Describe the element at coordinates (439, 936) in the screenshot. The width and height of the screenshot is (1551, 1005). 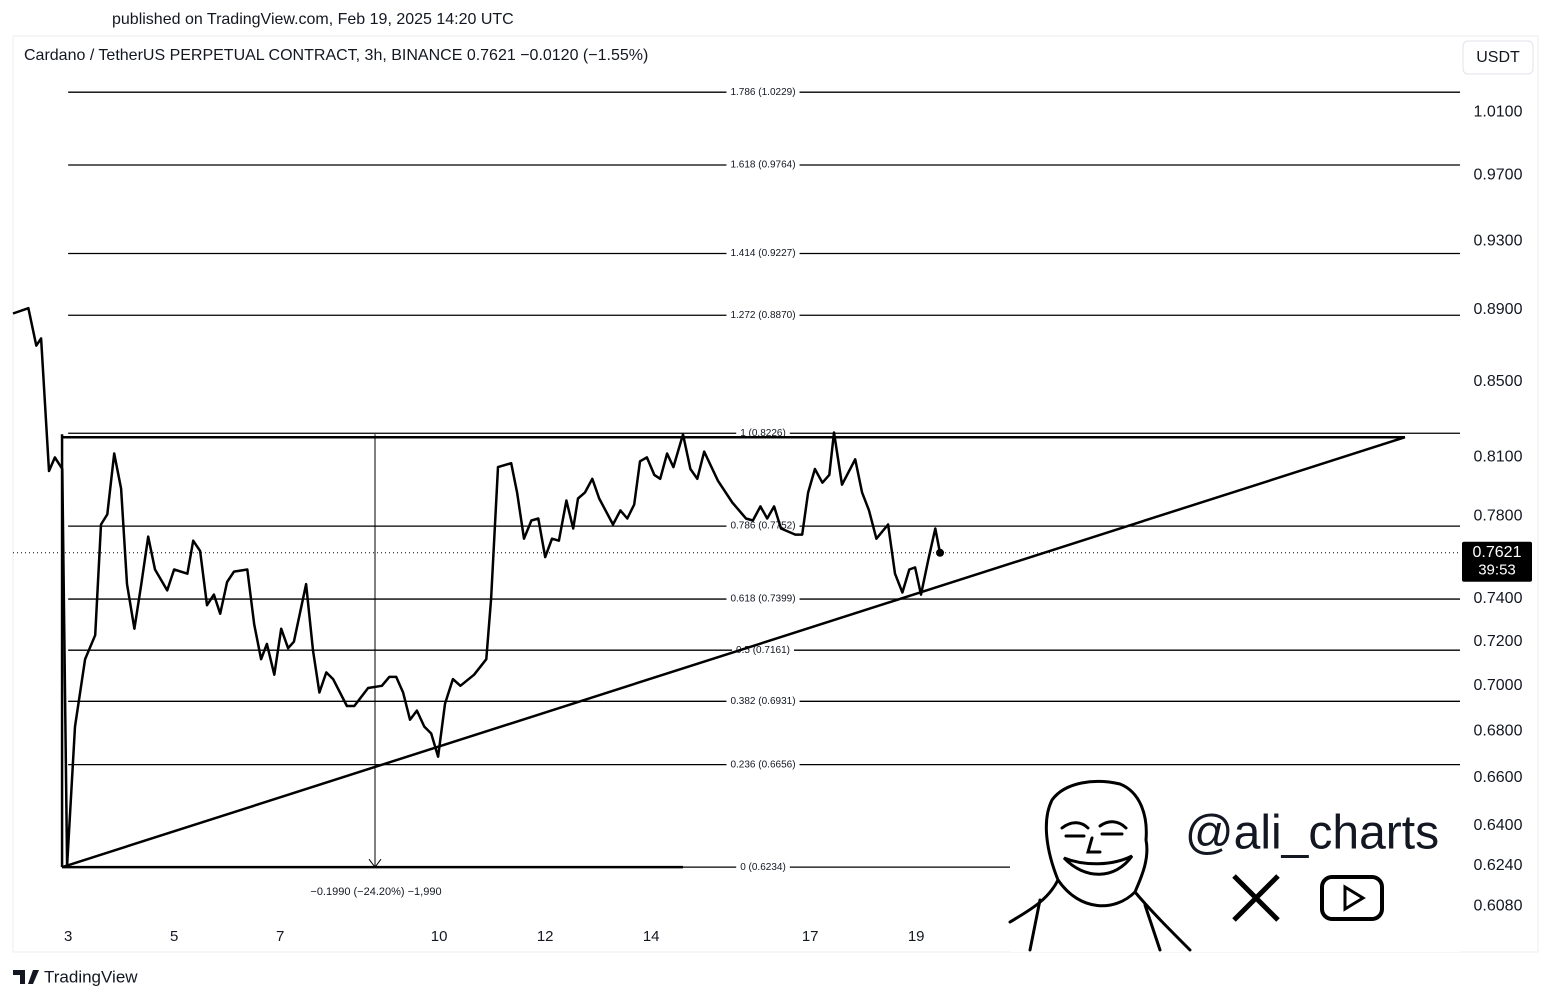
I see `x-tick-label: 10` at that location.